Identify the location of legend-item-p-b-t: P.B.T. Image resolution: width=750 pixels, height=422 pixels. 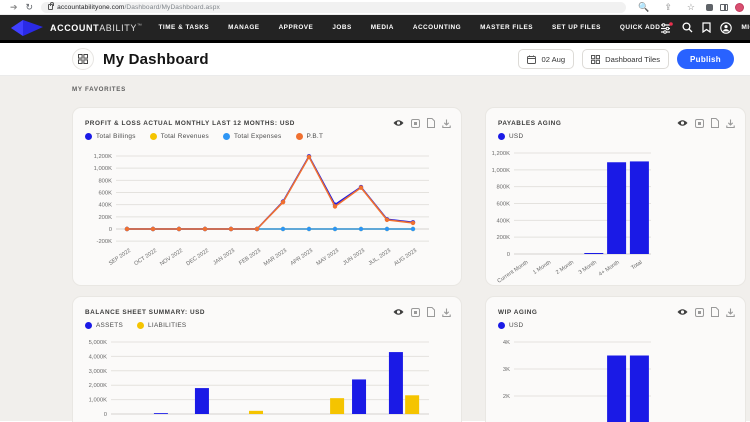
(309, 136).